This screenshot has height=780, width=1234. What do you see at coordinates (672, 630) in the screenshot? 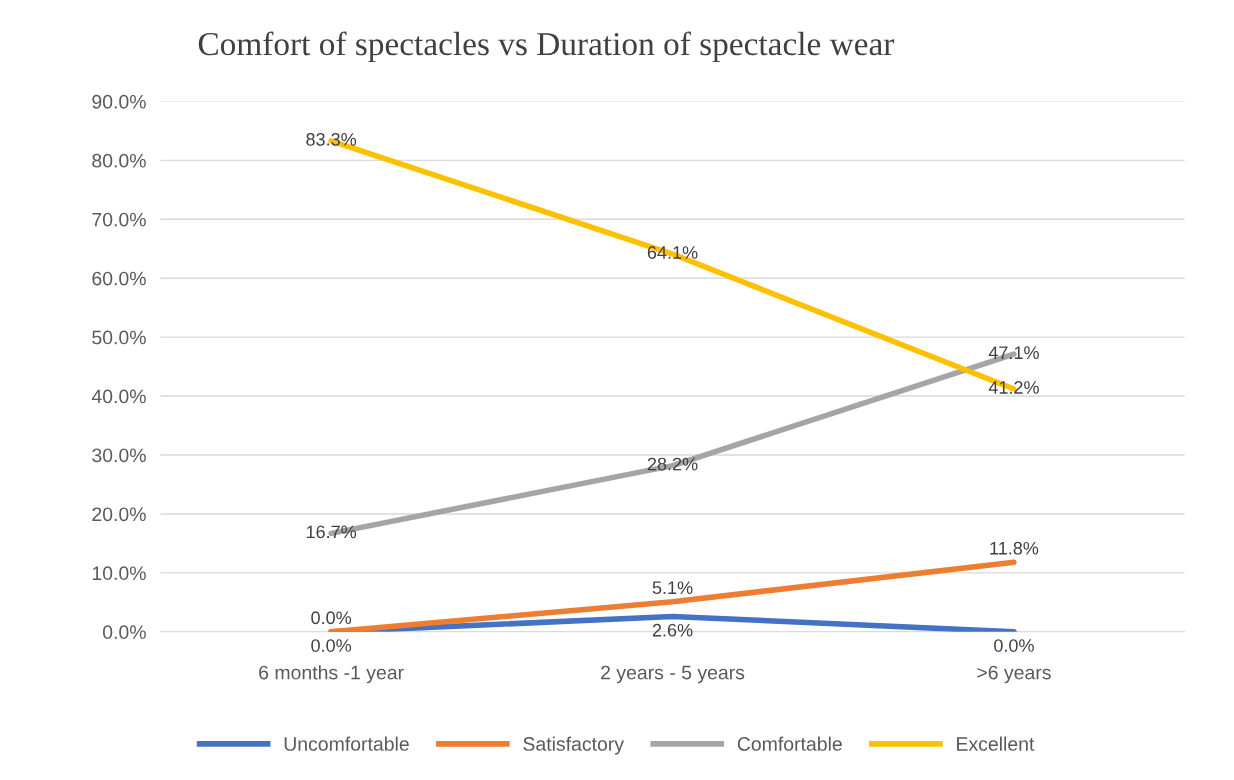
I see `data-label: 2.6%` at bounding box center [672, 630].